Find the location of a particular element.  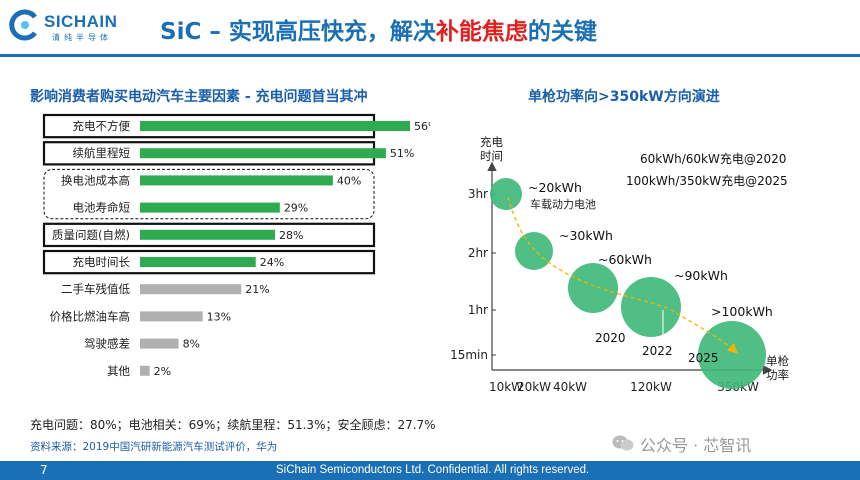

category-label: 价格比燃油车高 is located at coordinates (90, 316).